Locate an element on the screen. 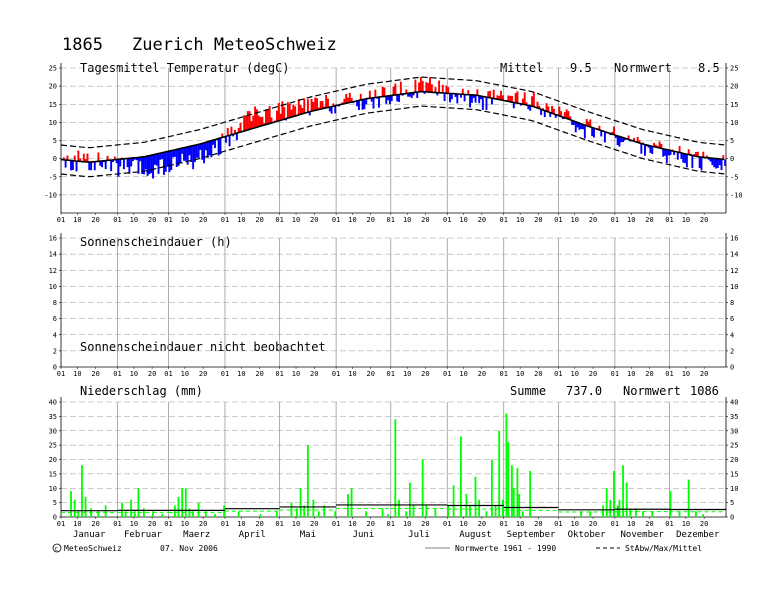  temperature-ytick-left: 25 is located at coordinates (53, 69).